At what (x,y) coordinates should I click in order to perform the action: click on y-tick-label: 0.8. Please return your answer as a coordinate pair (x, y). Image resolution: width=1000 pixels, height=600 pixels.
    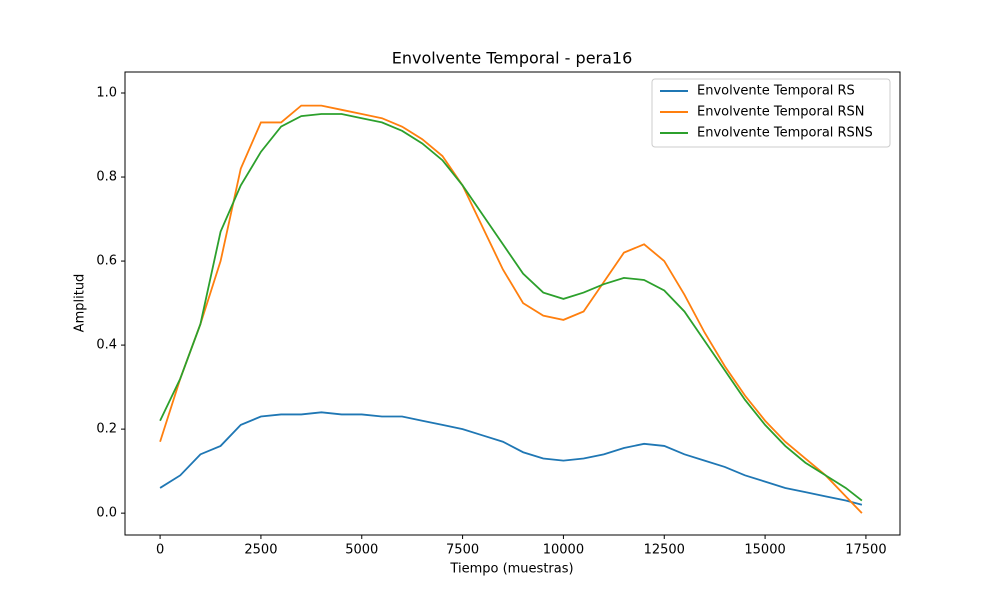
    Looking at the image, I should click on (106, 177).